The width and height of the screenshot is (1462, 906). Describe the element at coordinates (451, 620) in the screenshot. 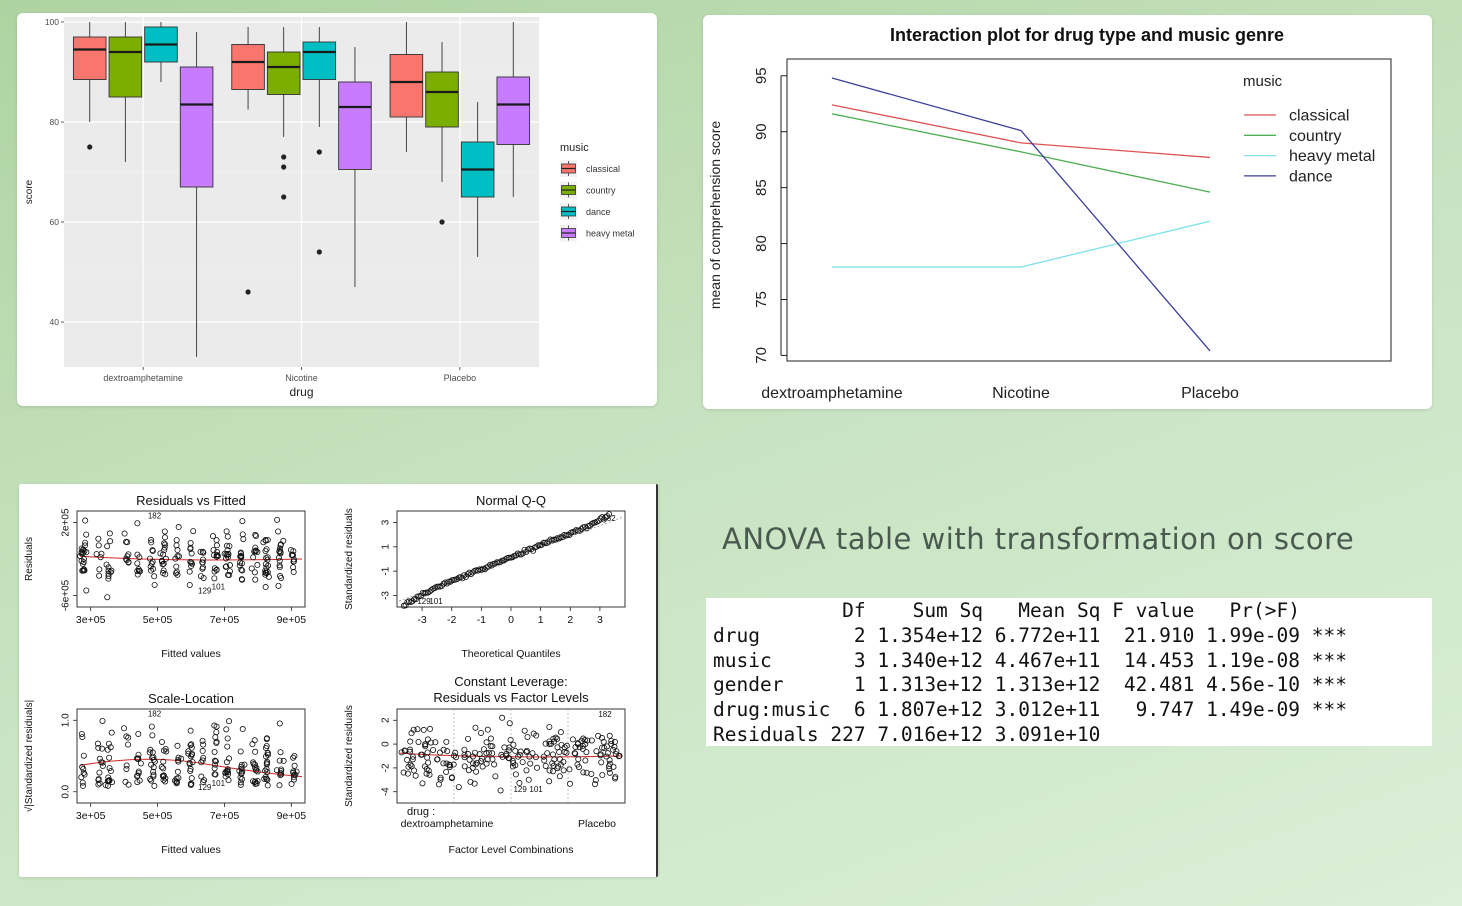

I see `x-tick-label: -2` at that location.